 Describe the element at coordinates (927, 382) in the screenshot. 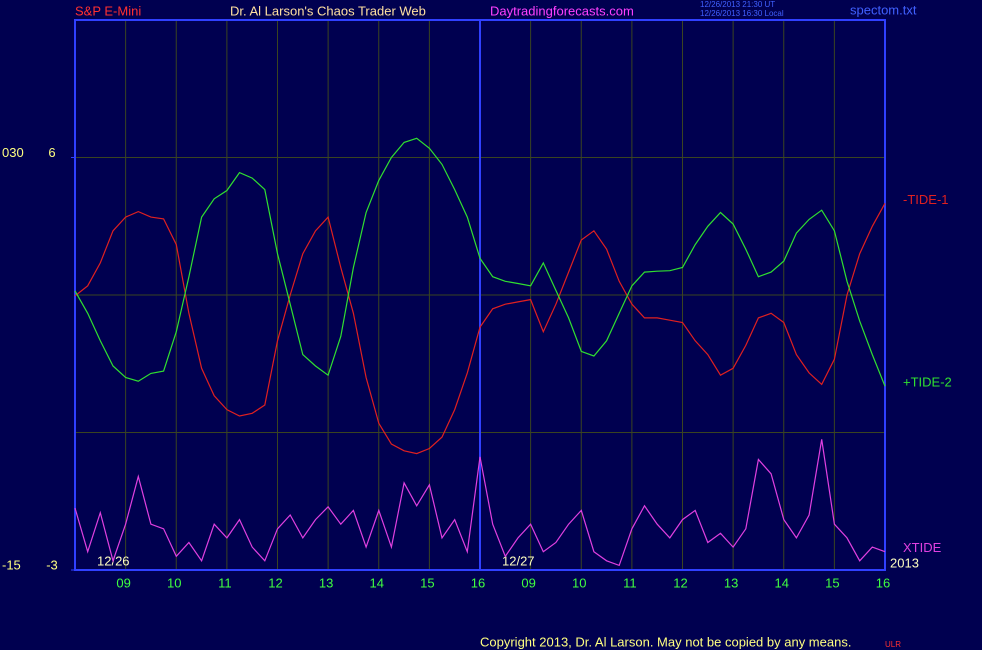

I see `legend-label: +TIDE-2` at that location.